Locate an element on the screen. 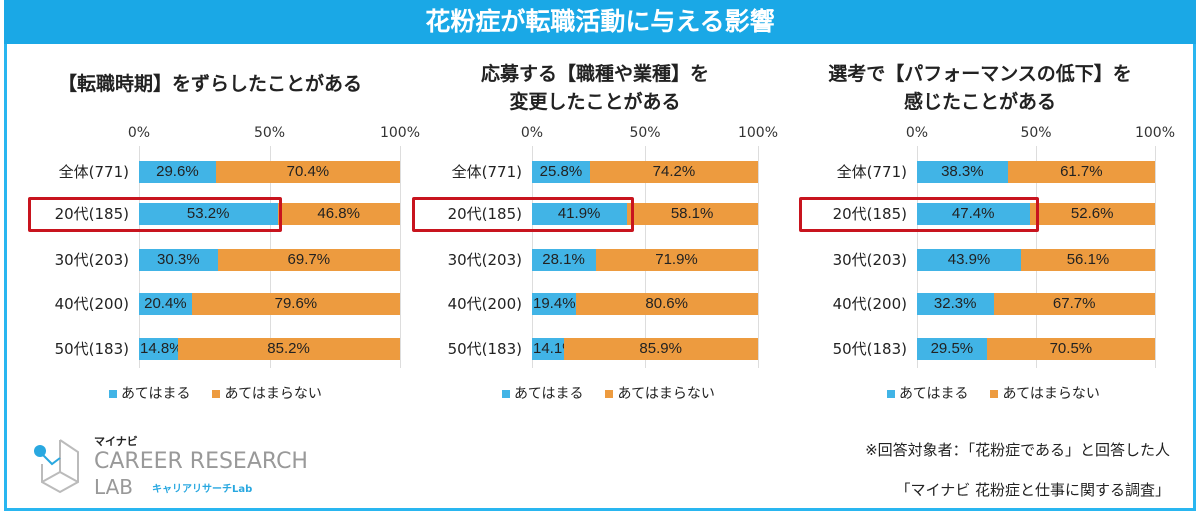 The height and width of the screenshot is (518, 1200). page-title: 花粉症が転職活動に与える影響 is located at coordinates (600, 22).